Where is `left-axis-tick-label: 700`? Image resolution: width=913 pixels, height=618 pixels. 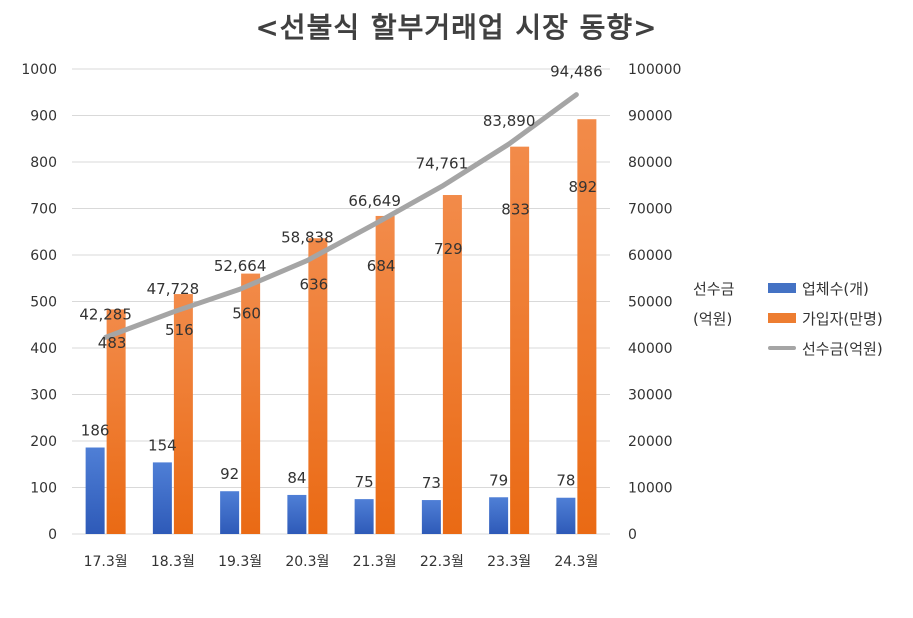 left-axis-tick-label: 700 is located at coordinates (43, 210).